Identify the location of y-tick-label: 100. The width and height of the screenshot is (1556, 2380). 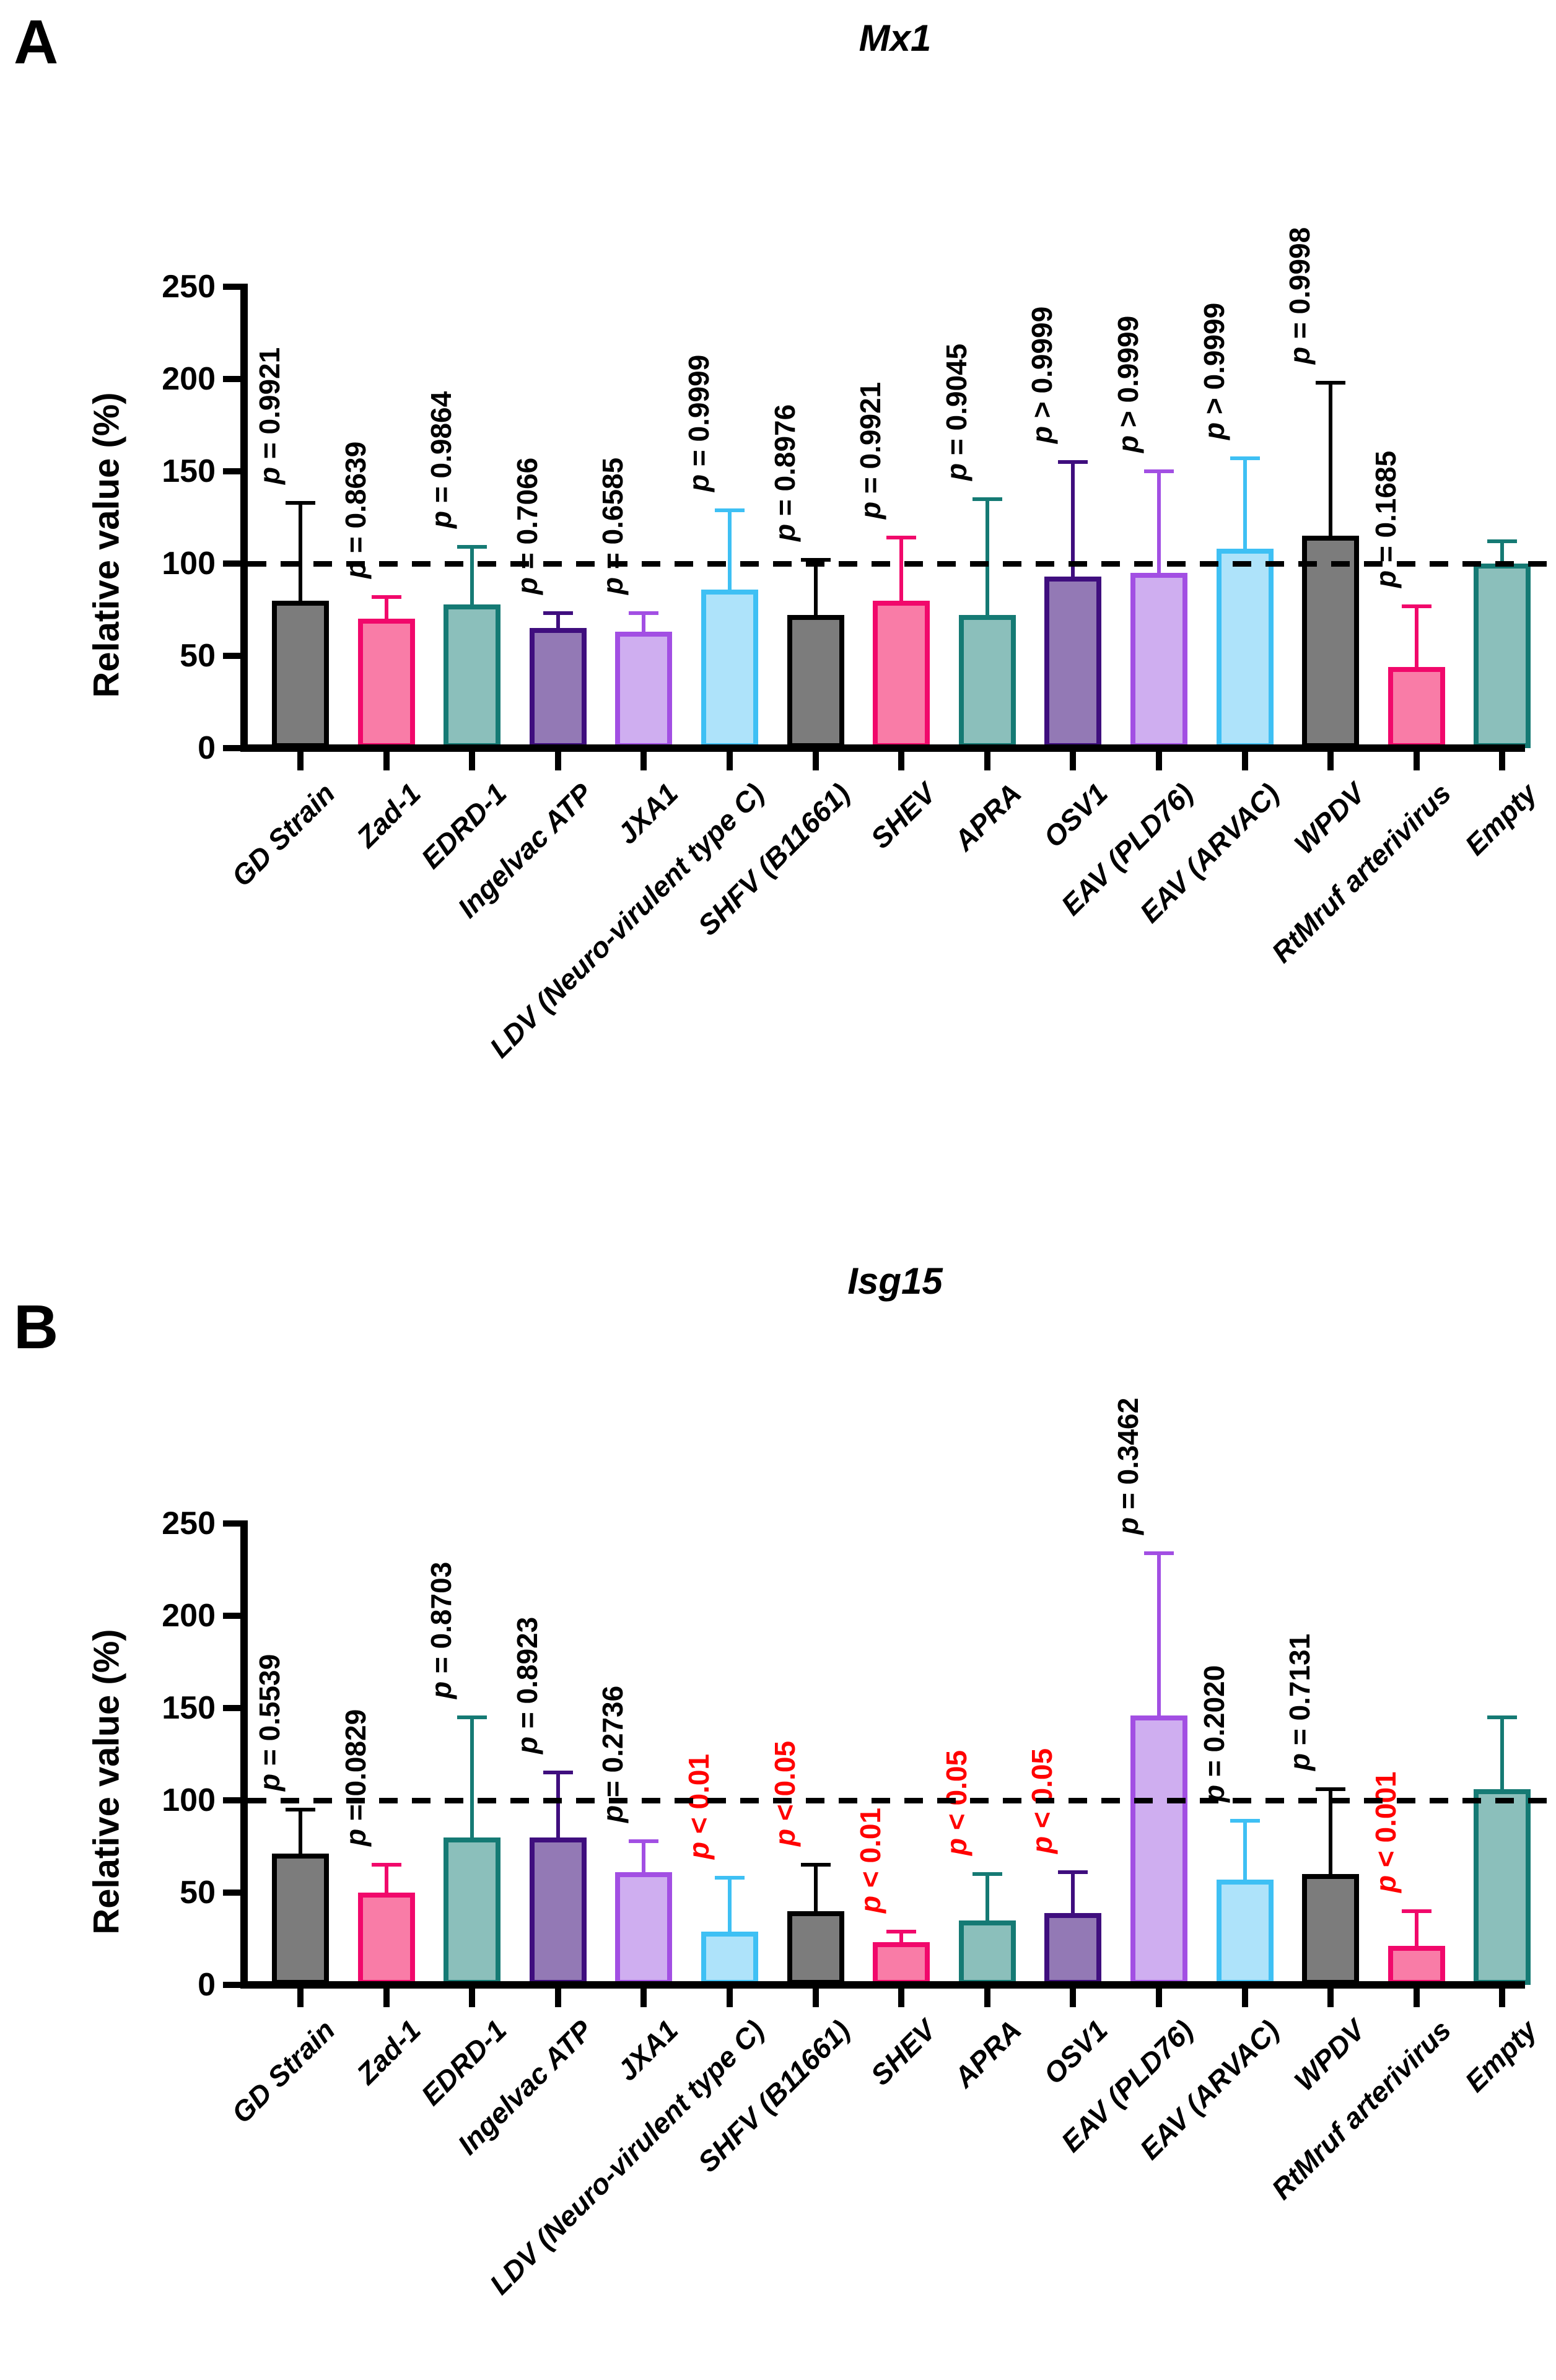
(189, 564).